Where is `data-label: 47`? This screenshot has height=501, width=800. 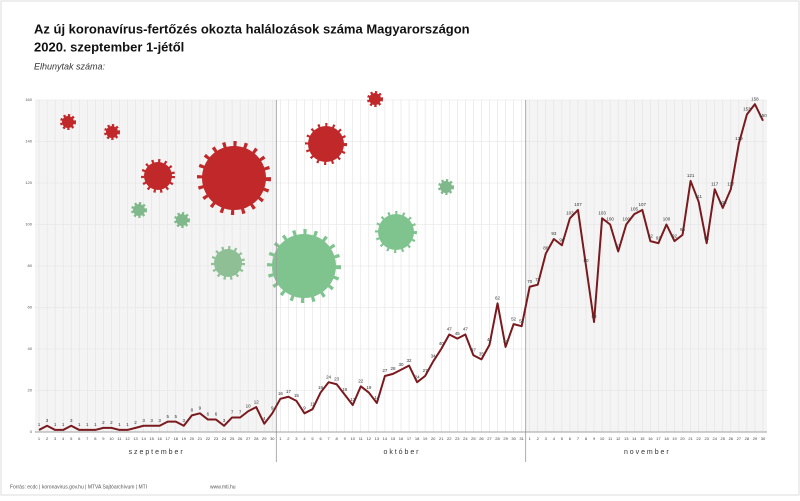
data-label: 47 is located at coordinates (450, 329).